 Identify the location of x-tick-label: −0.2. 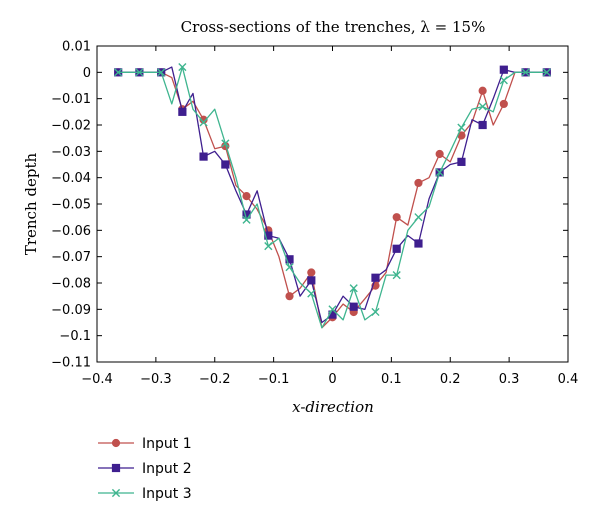
(215, 379).